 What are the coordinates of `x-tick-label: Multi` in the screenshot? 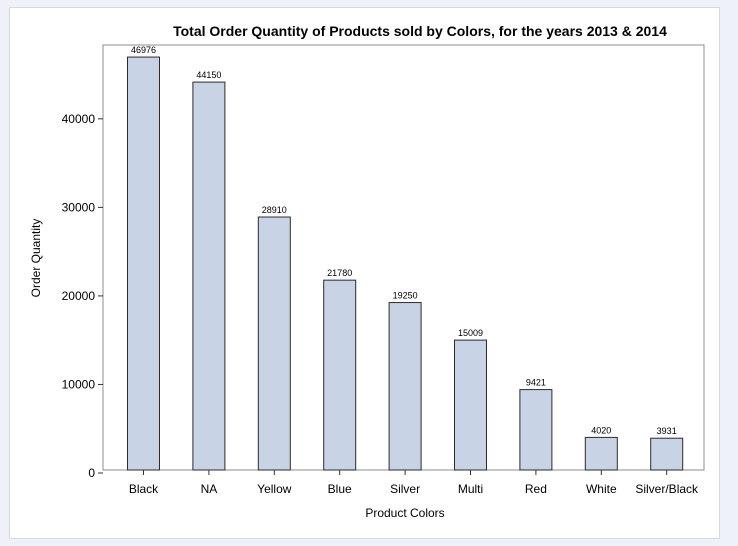 It's located at (470, 489).